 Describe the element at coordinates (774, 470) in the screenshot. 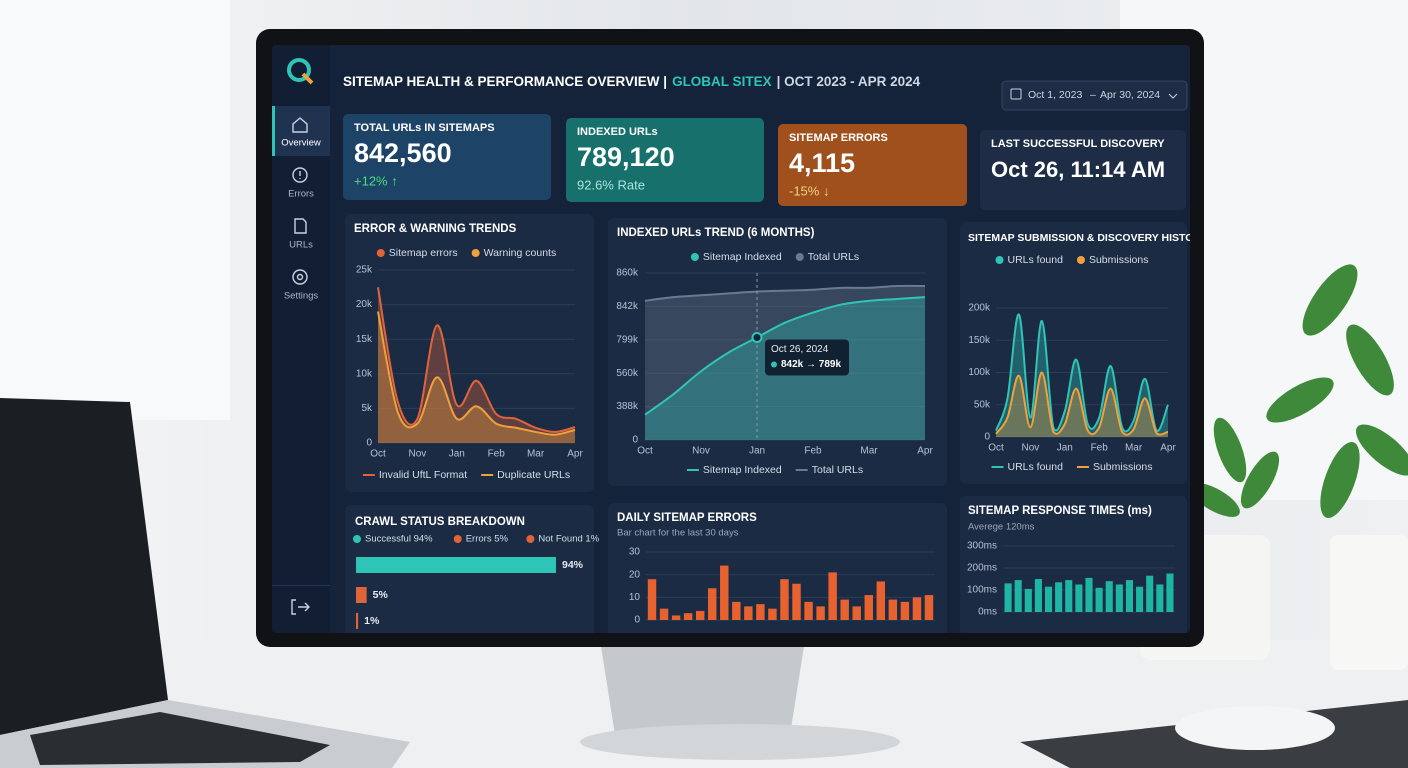

I see `legend: Sitemap Indexed Total URLs` at that location.